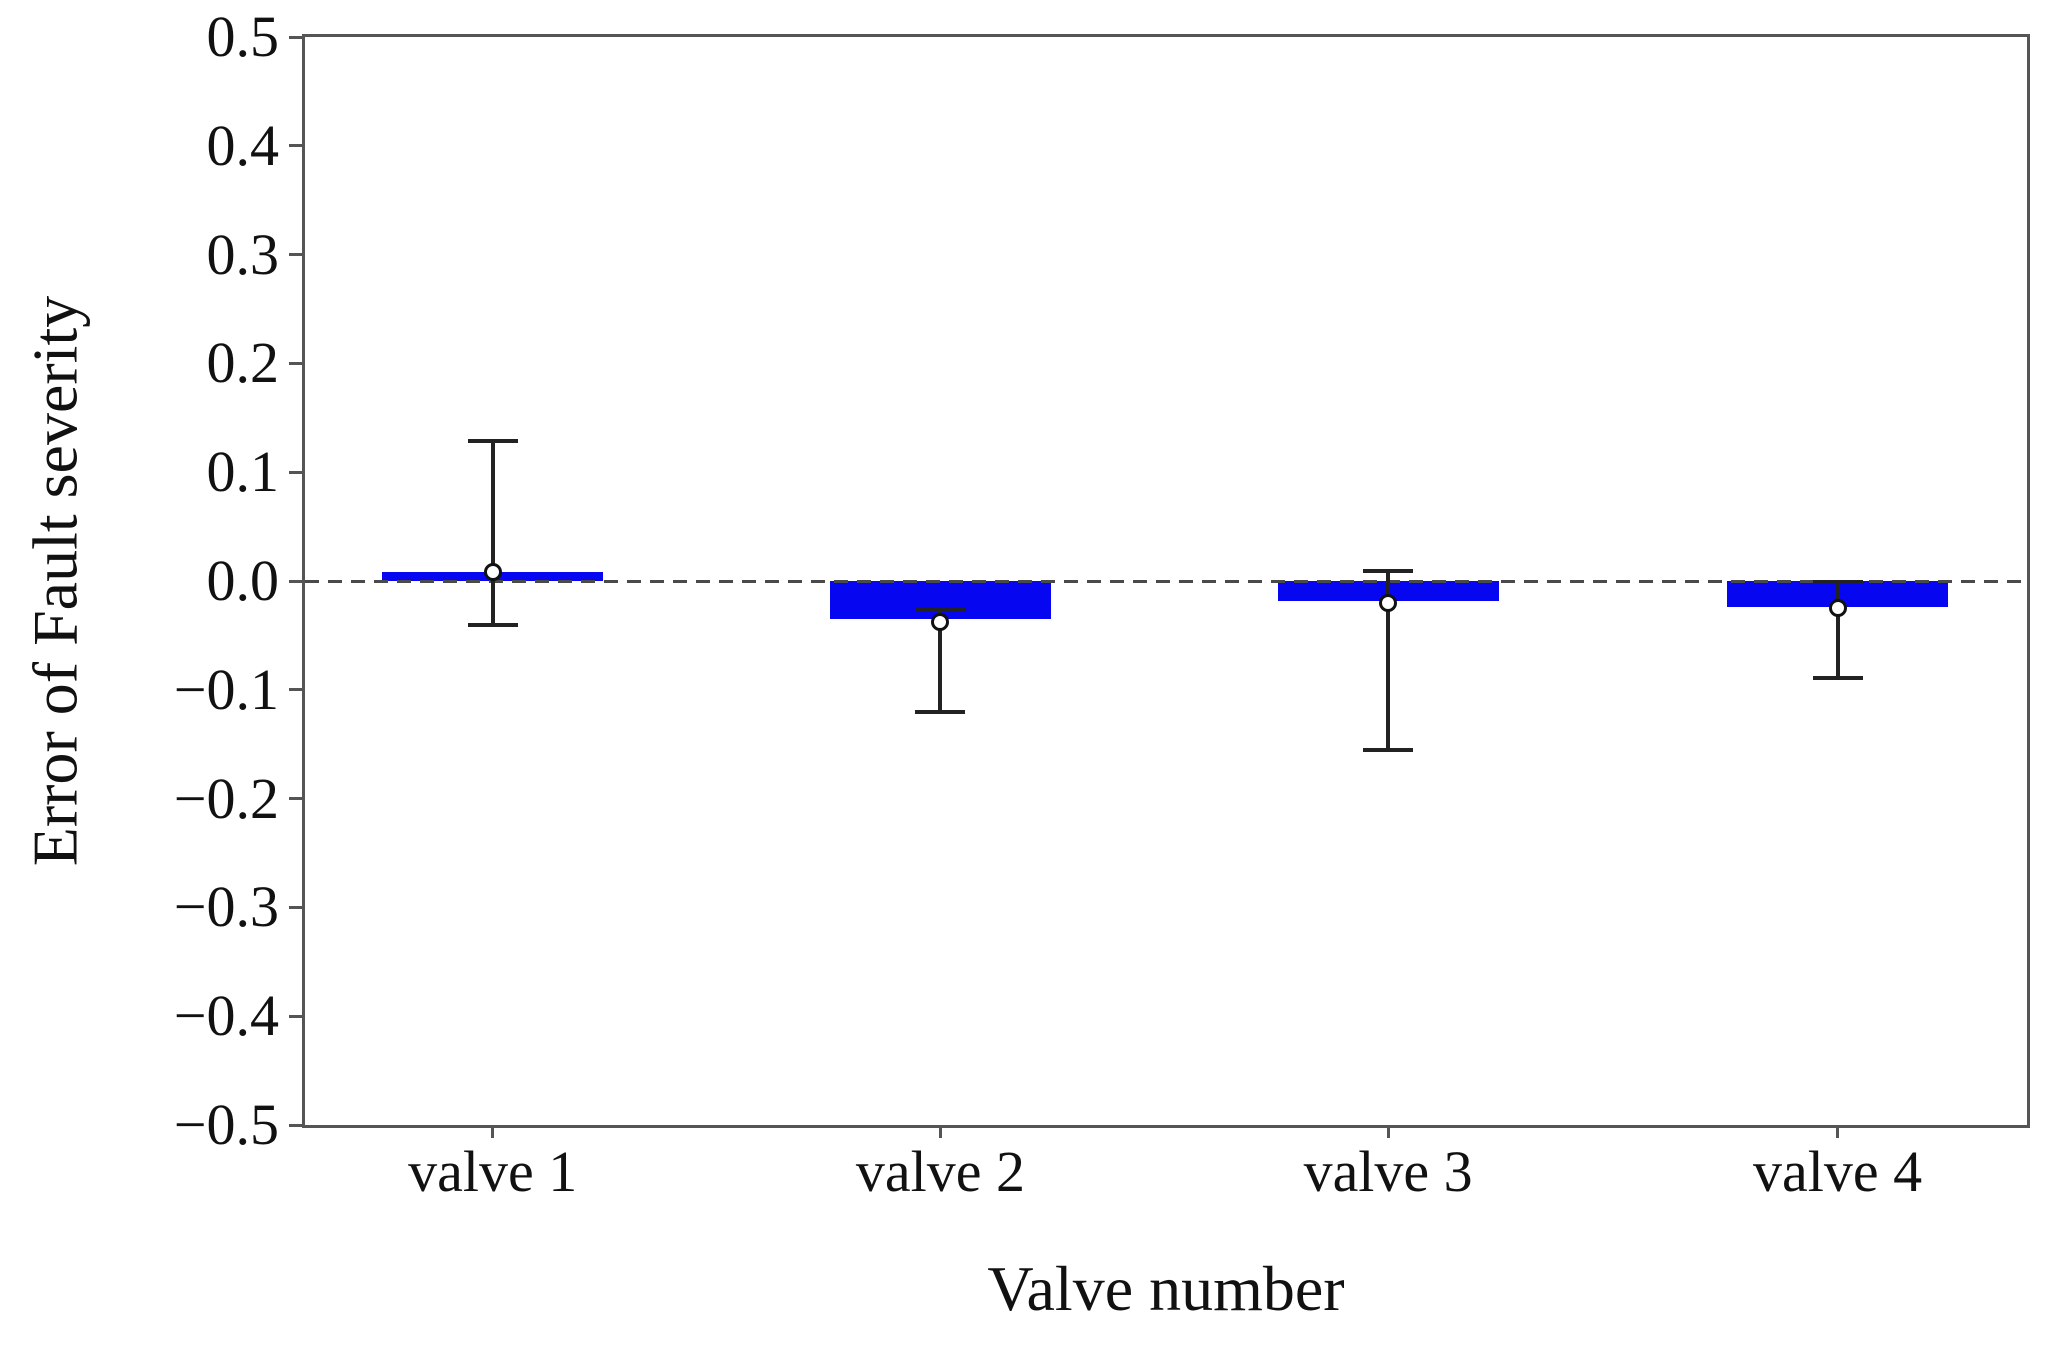 The height and width of the screenshot is (1356, 2052). I want to click on y-tick-label: 0.1, so click(243, 472).